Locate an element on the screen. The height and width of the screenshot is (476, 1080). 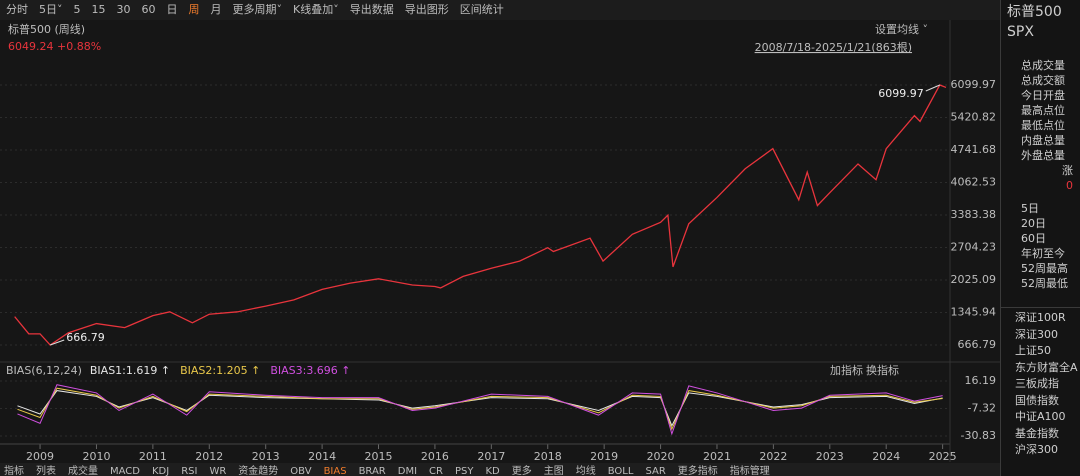
tabs-bg is located at coordinates (500, 469).